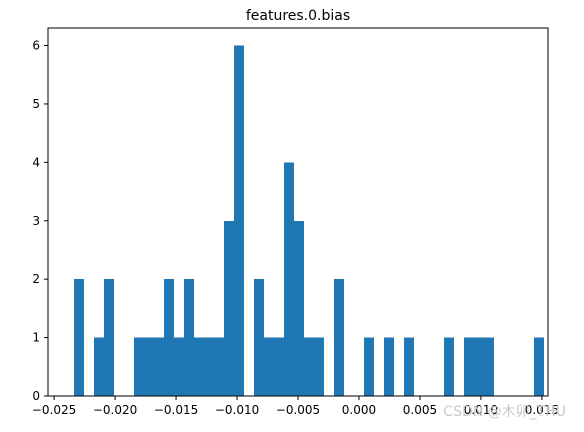 The height and width of the screenshot is (432, 584). Describe the element at coordinates (36, 104) in the screenshot. I see `y-tick-label: 5` at that location.